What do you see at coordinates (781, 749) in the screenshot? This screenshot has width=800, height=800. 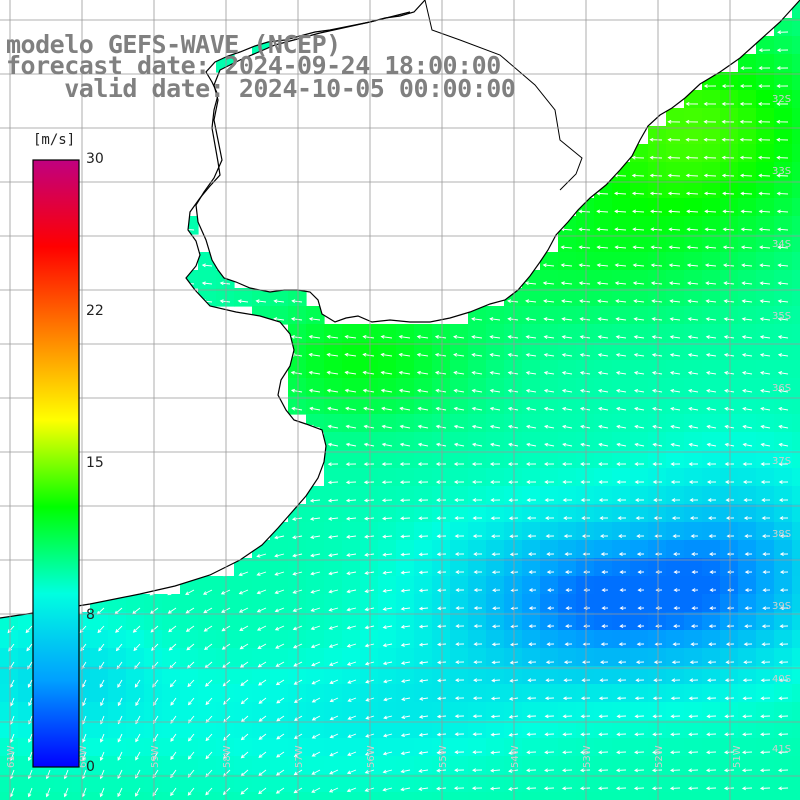 I see `lat-label: 41S` at bounding box center [781, 749].